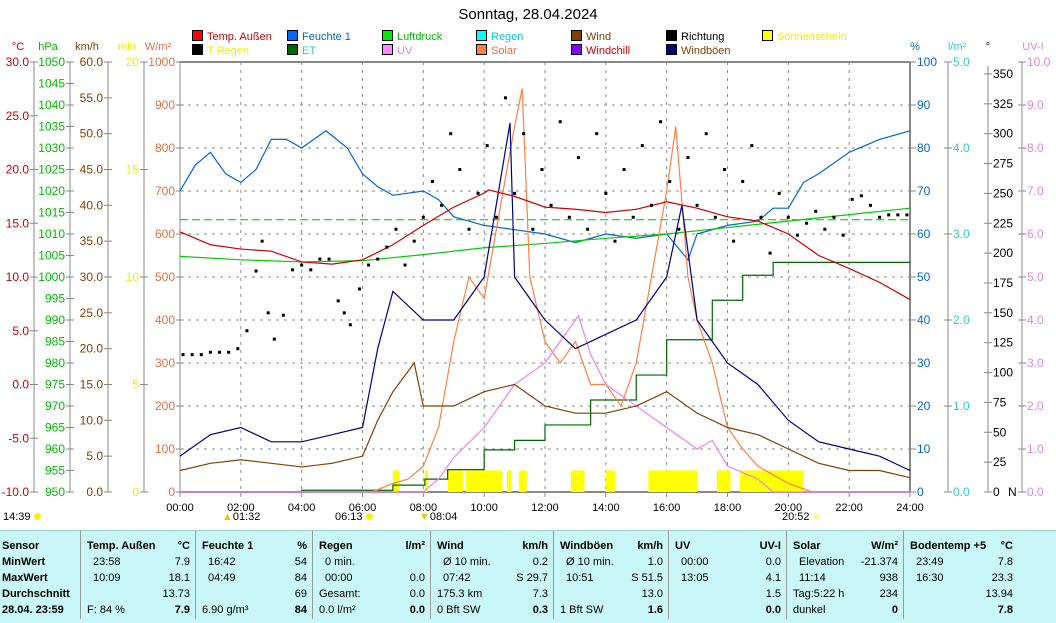 Image resolution: width=1056 pixels, height=623 pixels. Describe the element at coordinates (961, 578) in the screenshot. I see `table-row: 16:30 23.3` at that location.